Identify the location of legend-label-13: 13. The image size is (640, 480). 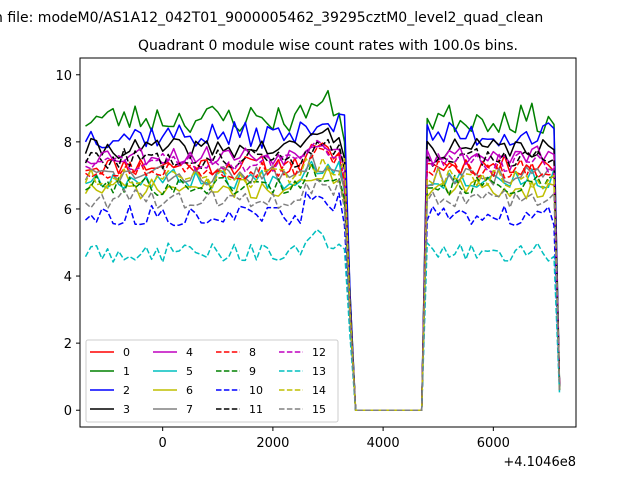
(319, 371).